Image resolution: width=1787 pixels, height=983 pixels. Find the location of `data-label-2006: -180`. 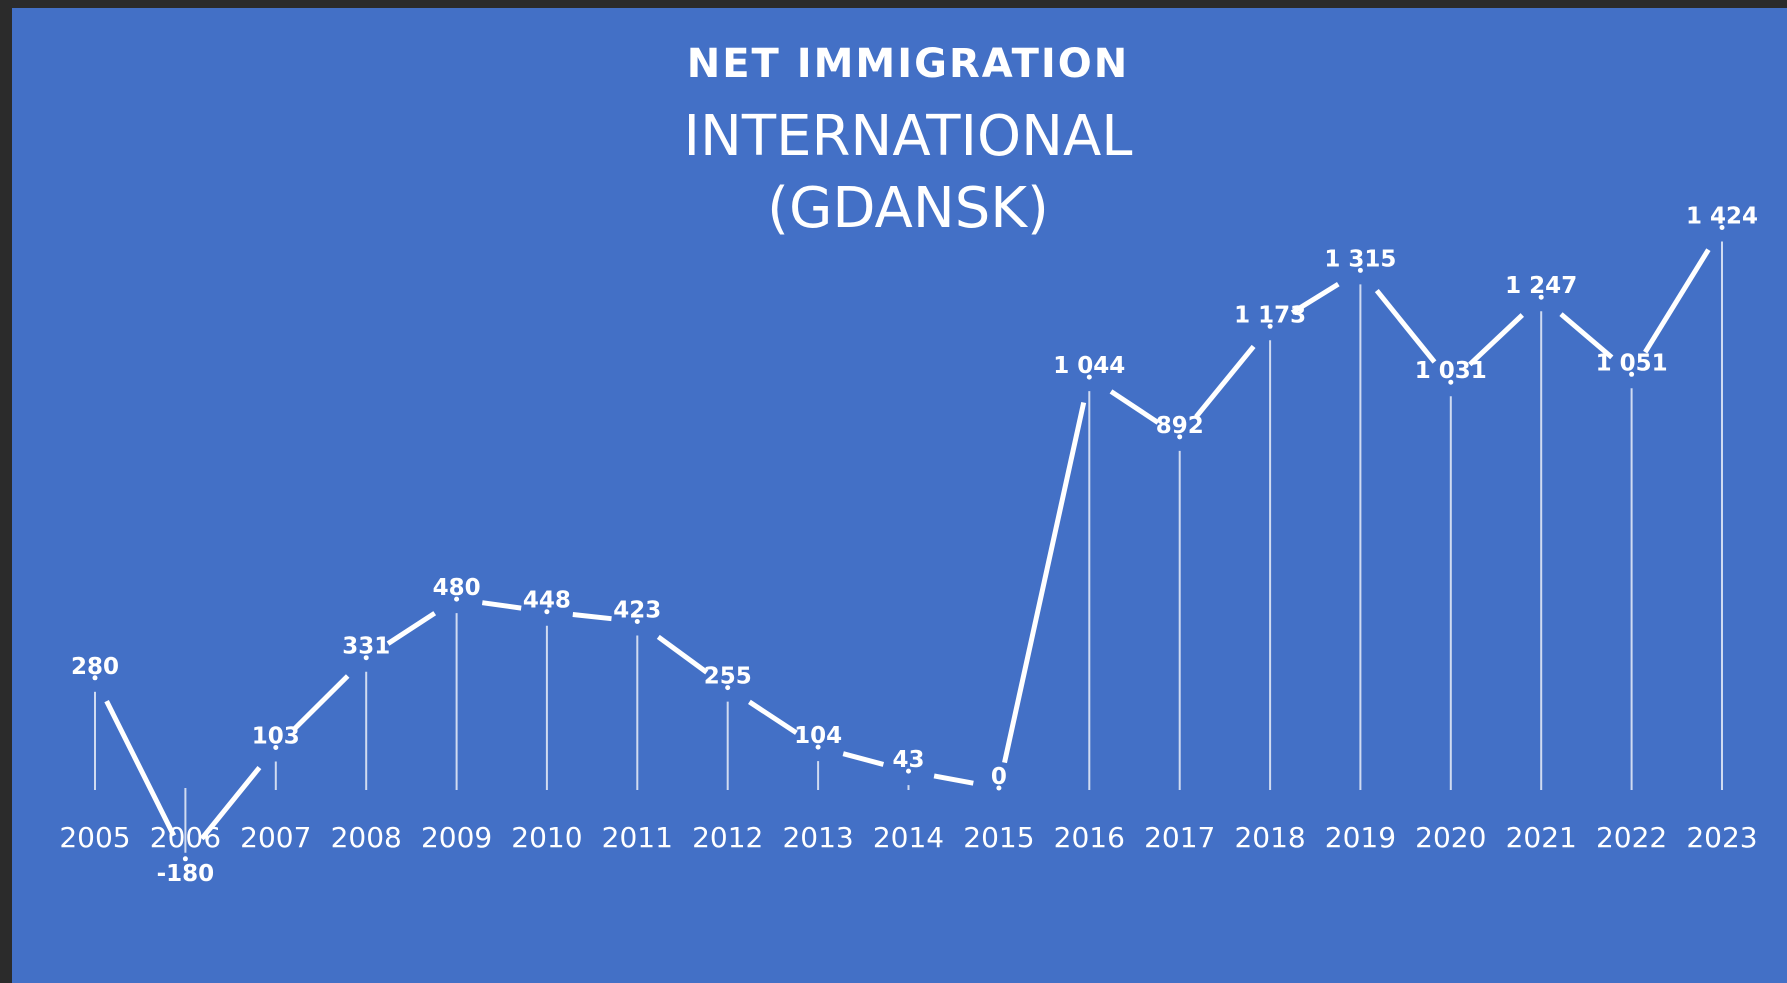

data-label-2006: -180 is located at coordinates (186, 874).